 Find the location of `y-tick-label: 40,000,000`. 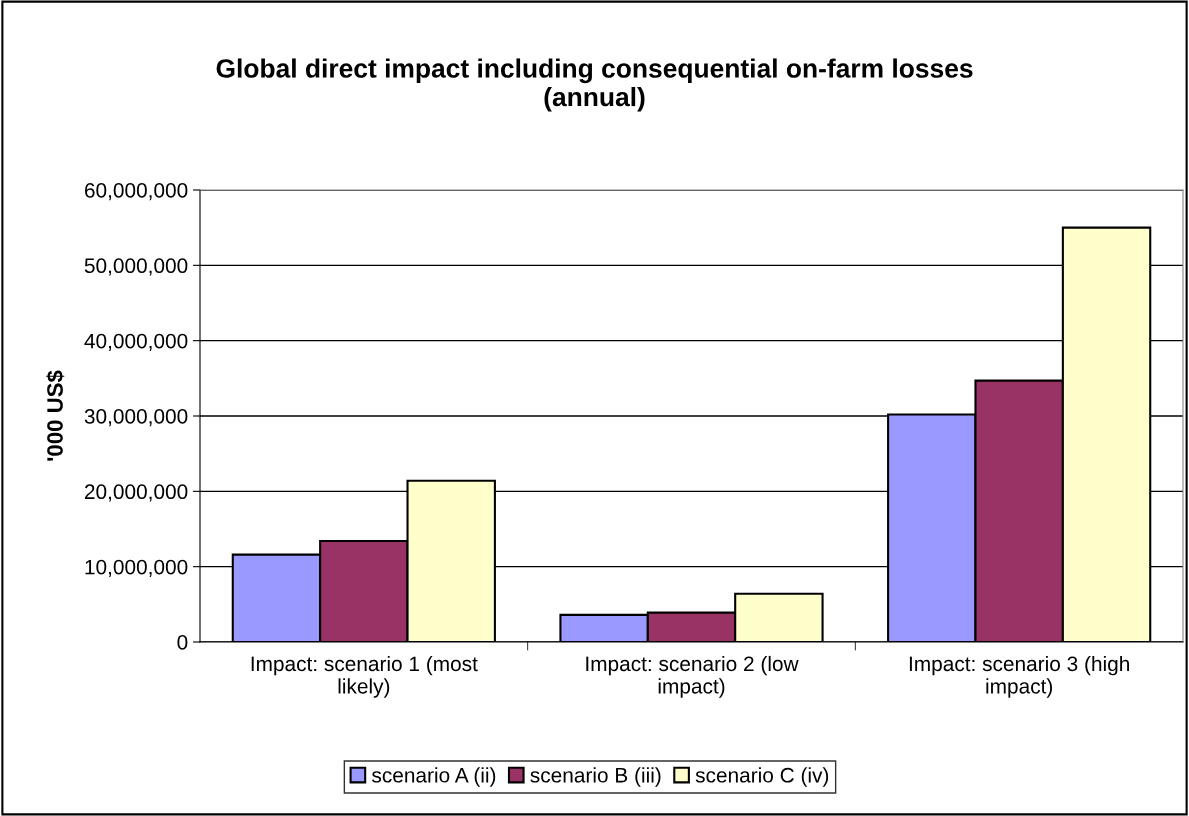

y-tick-label: 40,000,000 is located at coordinates (136, 342).